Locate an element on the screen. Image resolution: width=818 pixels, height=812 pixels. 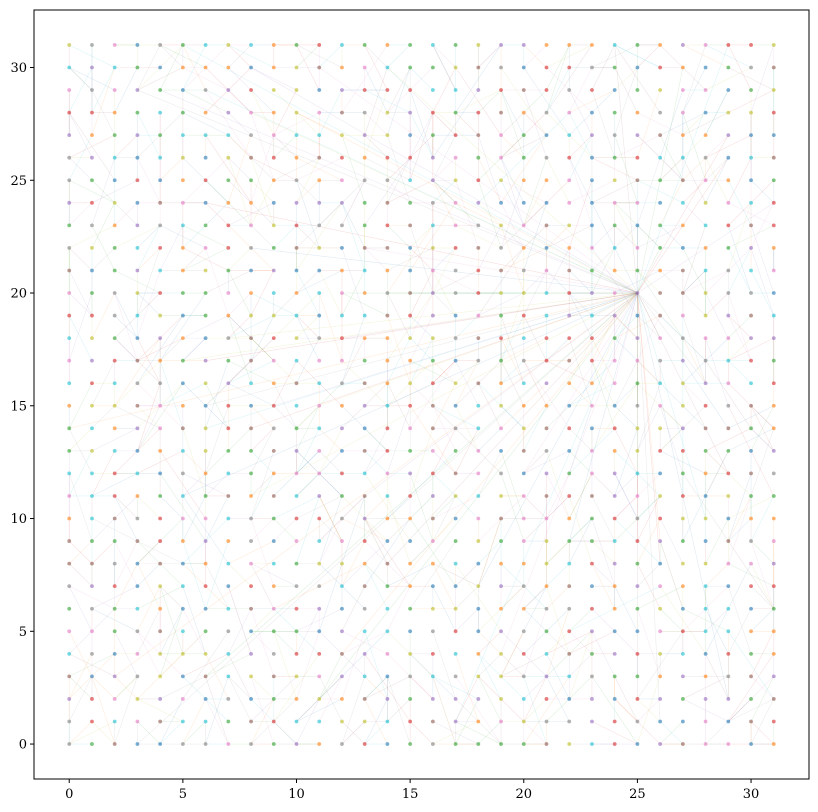
x-tick-label: 10 is located at coordinates (296, 794).